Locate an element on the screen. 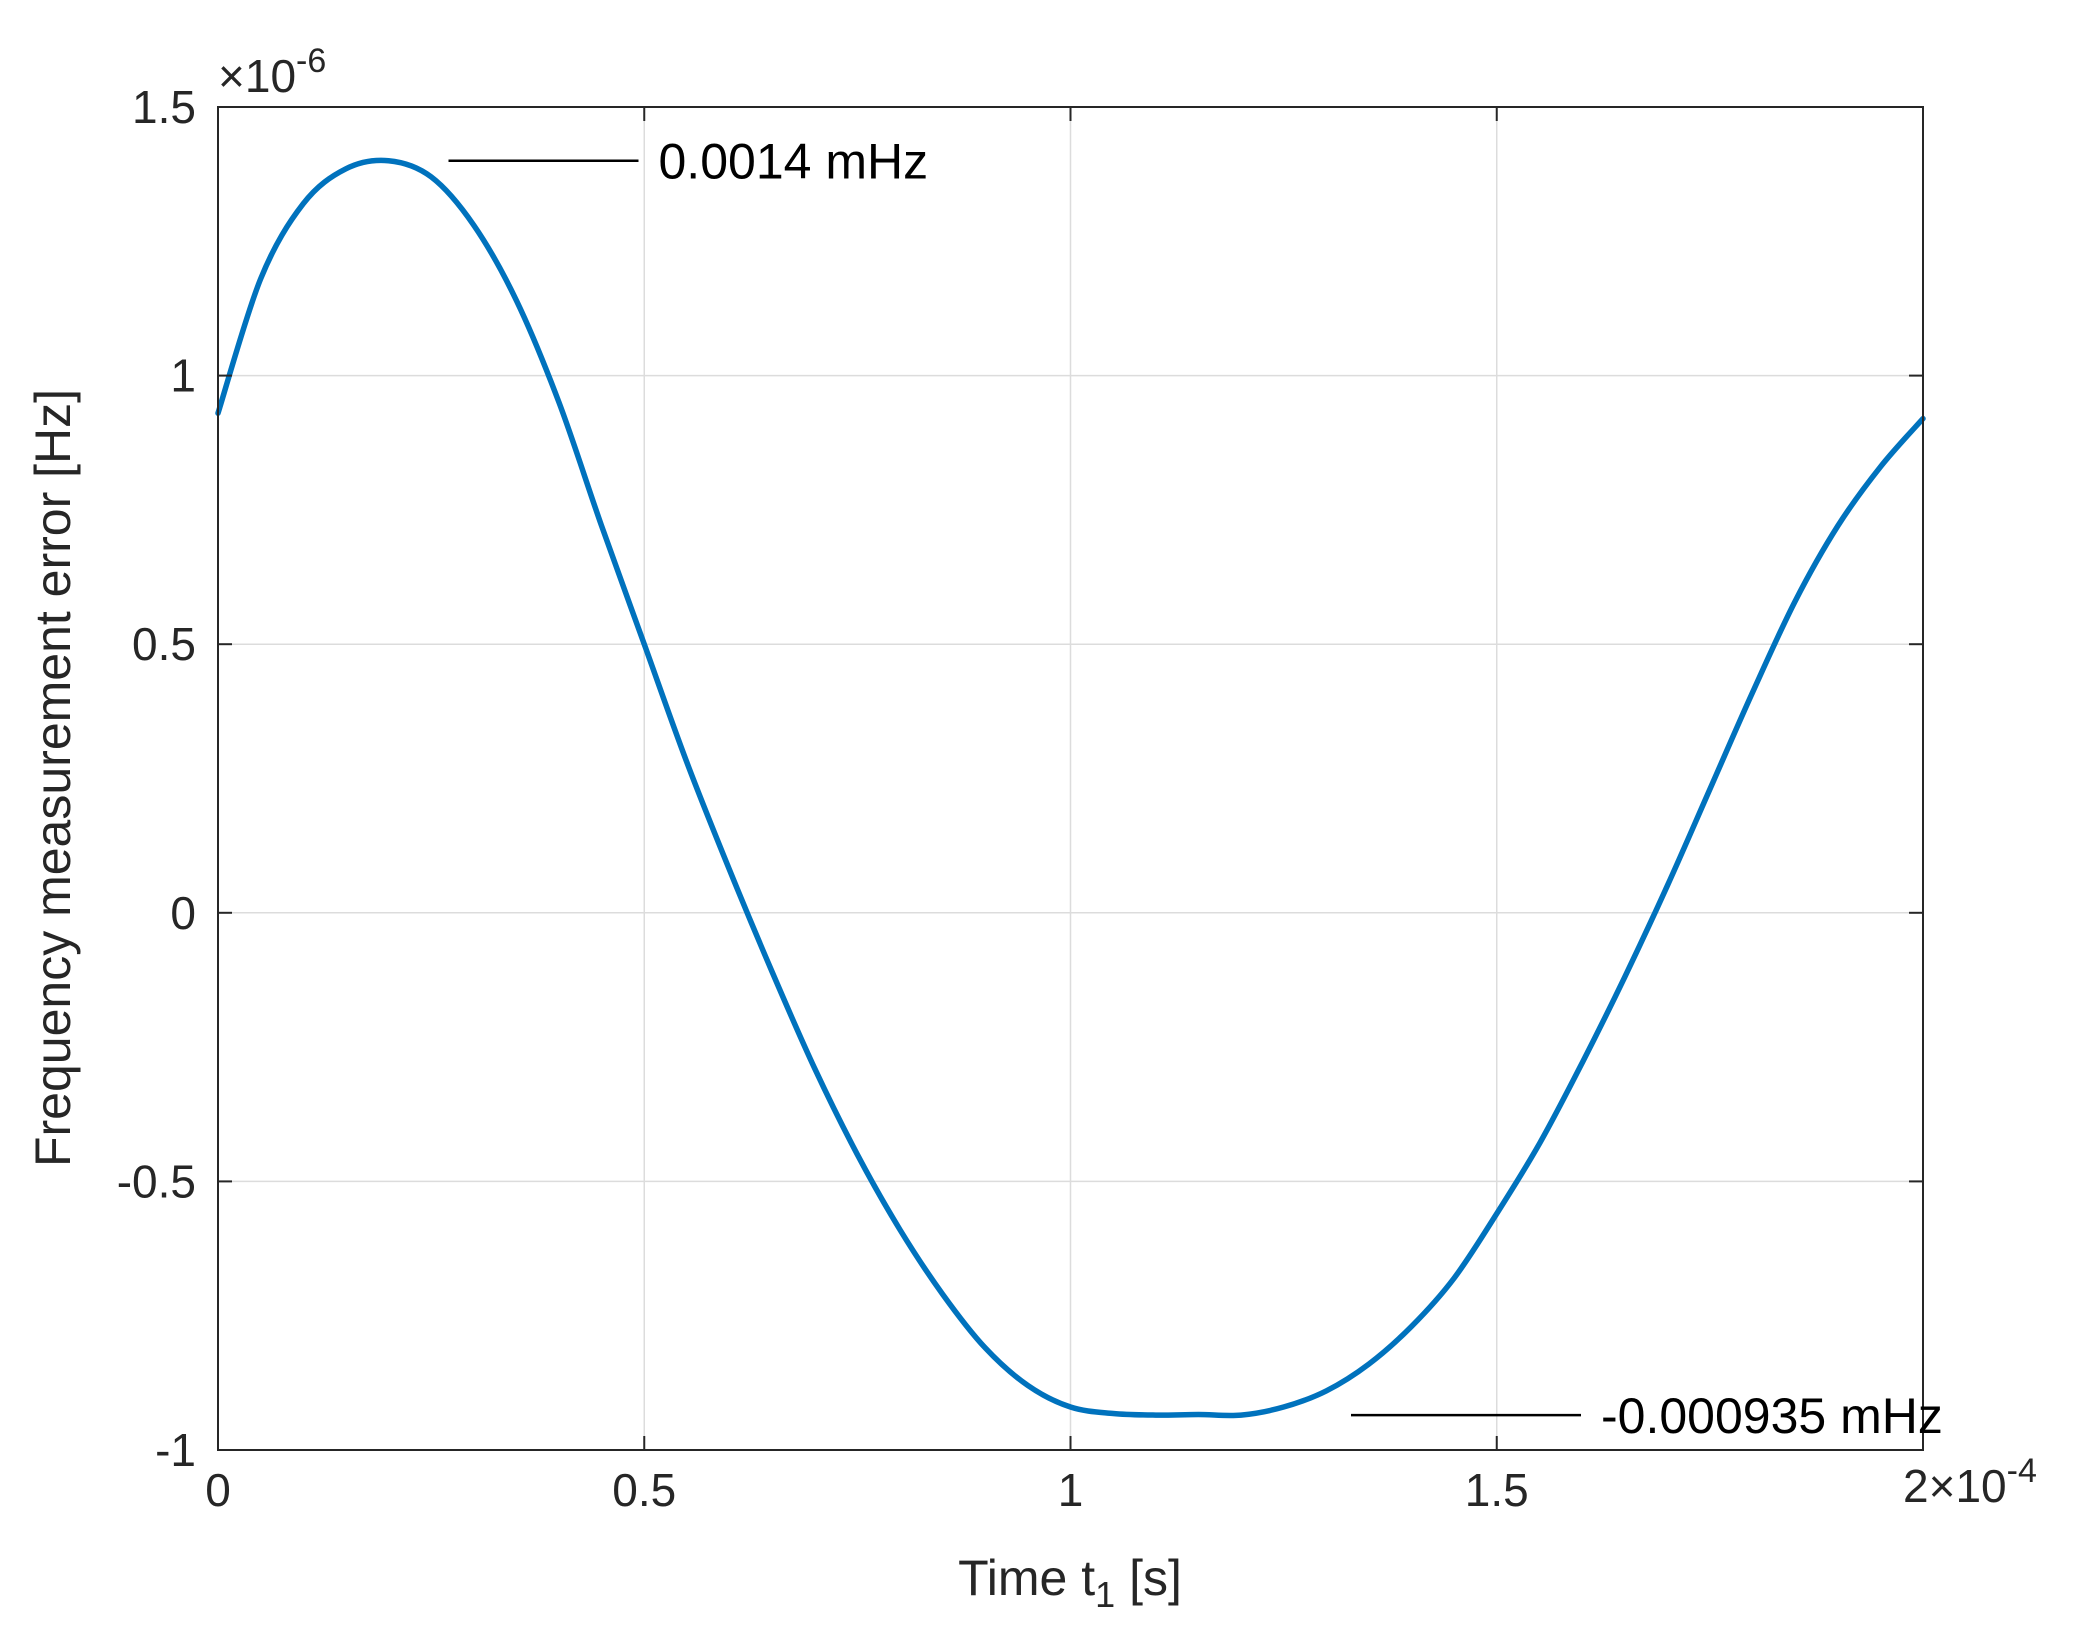 Image resolution: width=2095 pixels, height=1633 pixels. x-tick-label: 0 is located at coordinates (218, 1490).